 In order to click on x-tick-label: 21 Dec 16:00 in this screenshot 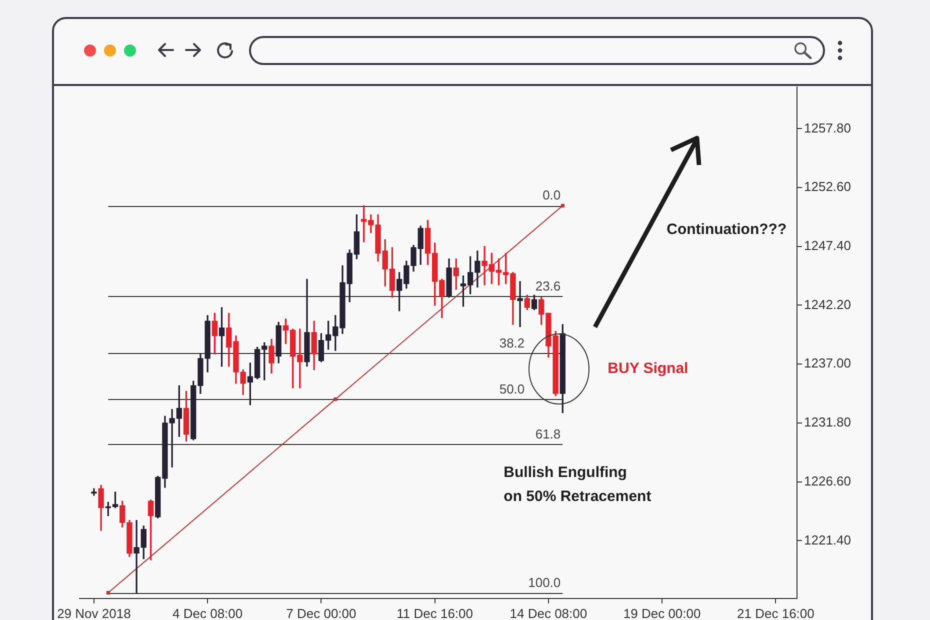, I will do `click(775, 613)`.